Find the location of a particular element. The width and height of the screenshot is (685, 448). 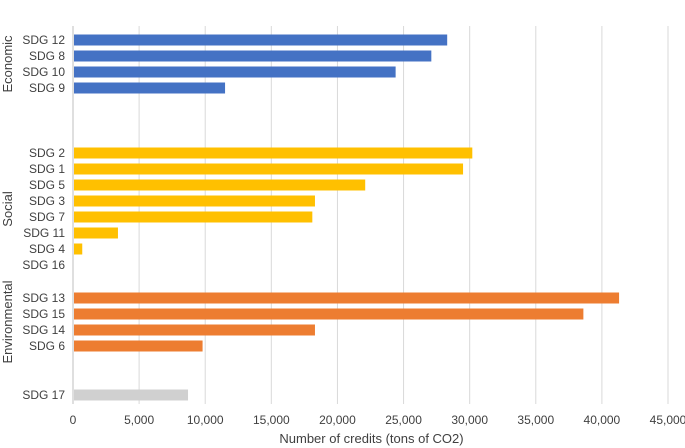

category-label: SDG 9 is located at coordinates (47, 88).